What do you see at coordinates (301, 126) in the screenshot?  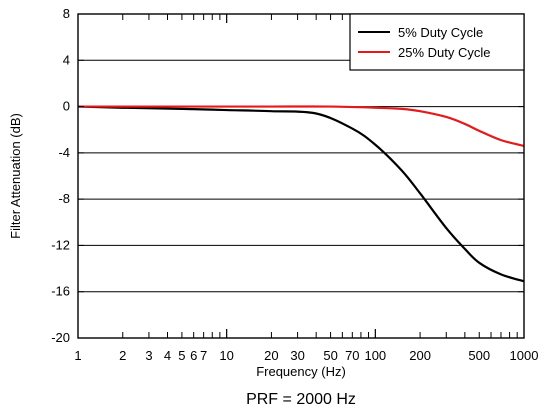 I see `series-line-25pct` at bounding box center [301, 126].